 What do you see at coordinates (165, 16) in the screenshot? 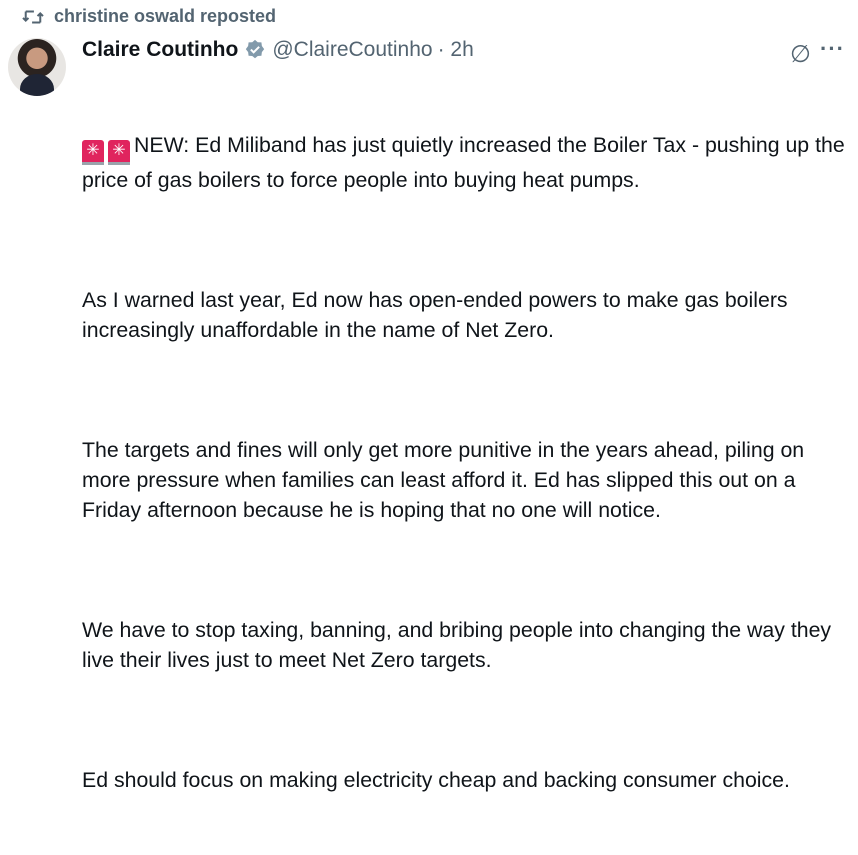
I see `repost-text: christine oswald reposted` at bounding box center [165, 16].